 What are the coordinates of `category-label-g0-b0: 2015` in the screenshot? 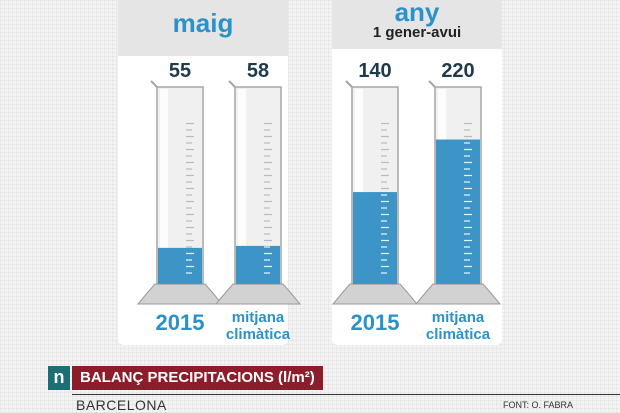 It's located at (180, 322).